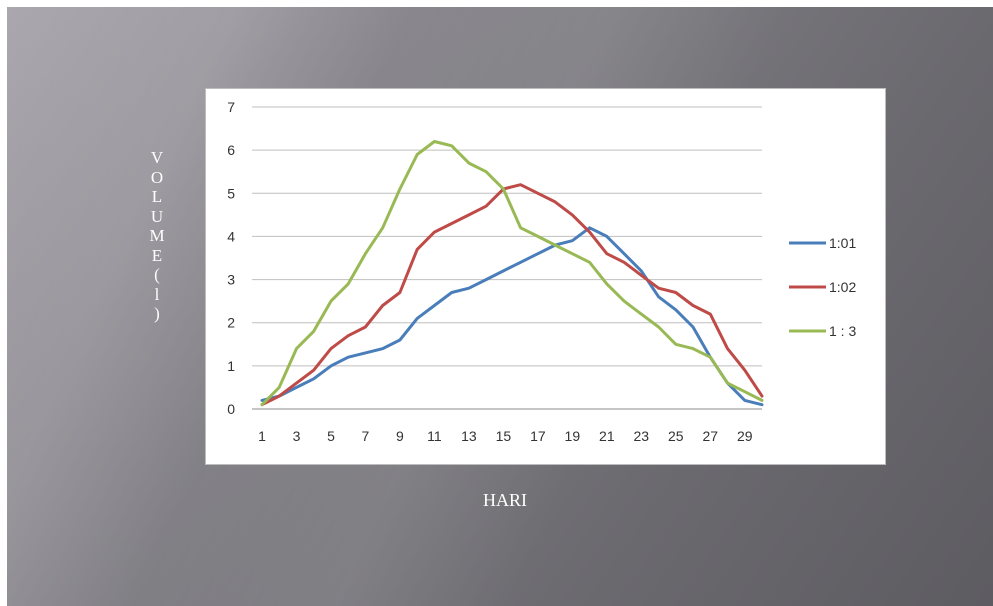 The height and width of the screenshot is (606, 993). What do you see at coordinates (231, 366) in the screenshot?
I see `y-tick-label: 1` at bounding box center [231, 366].